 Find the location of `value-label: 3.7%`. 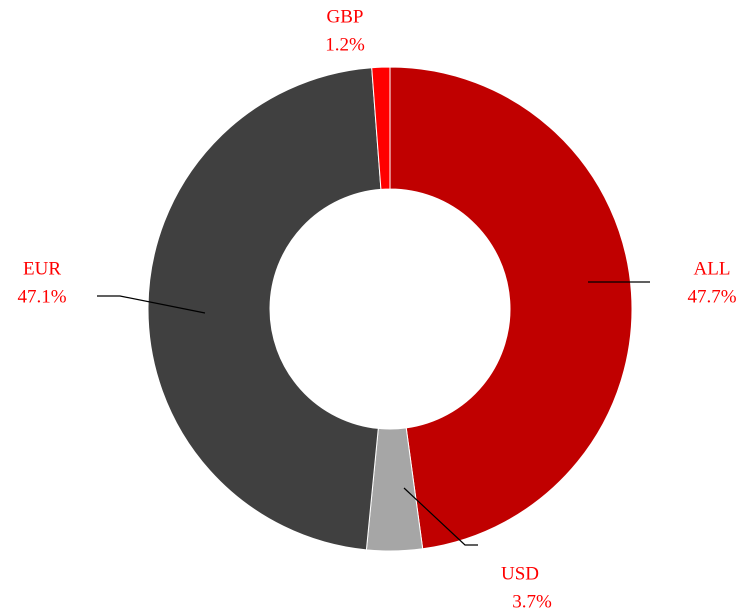

value-label: 3.7% is located at coordinates (532, 601).